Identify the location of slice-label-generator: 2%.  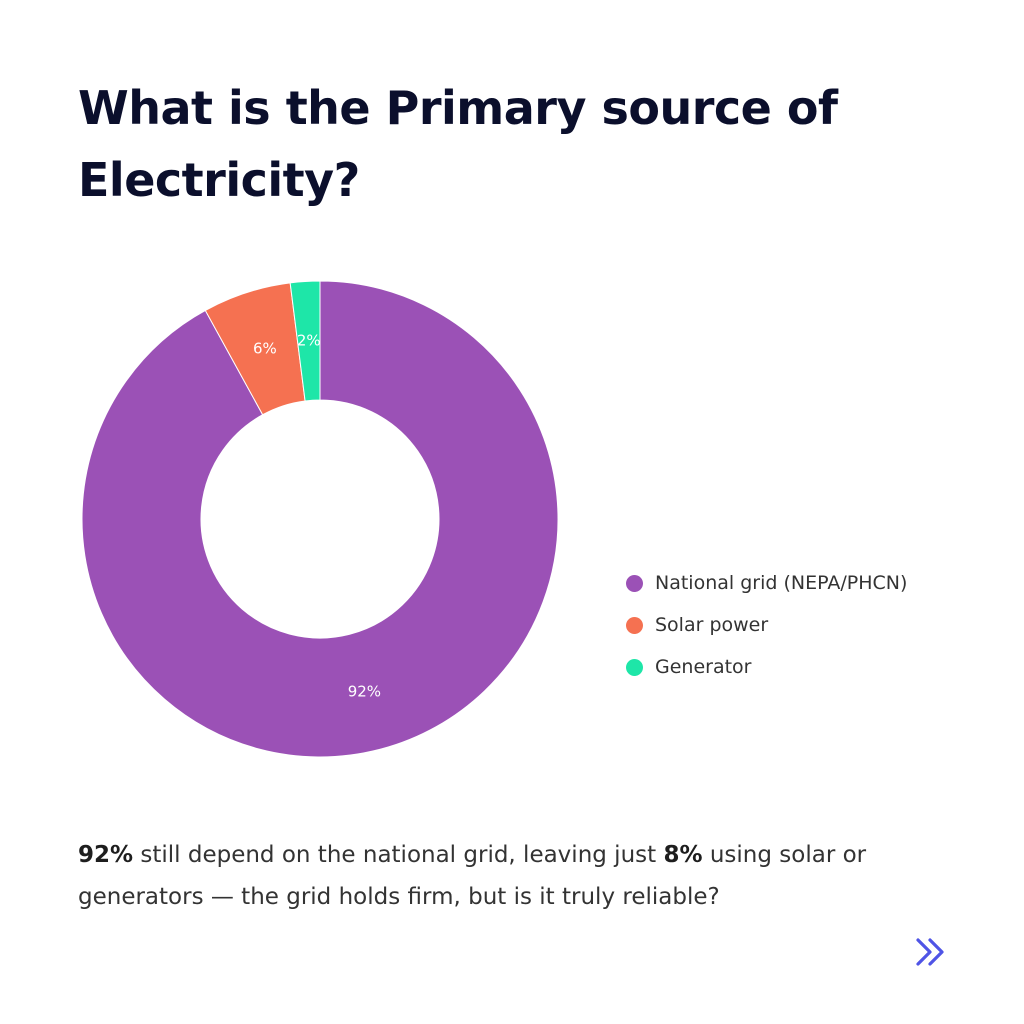
(309, 340).